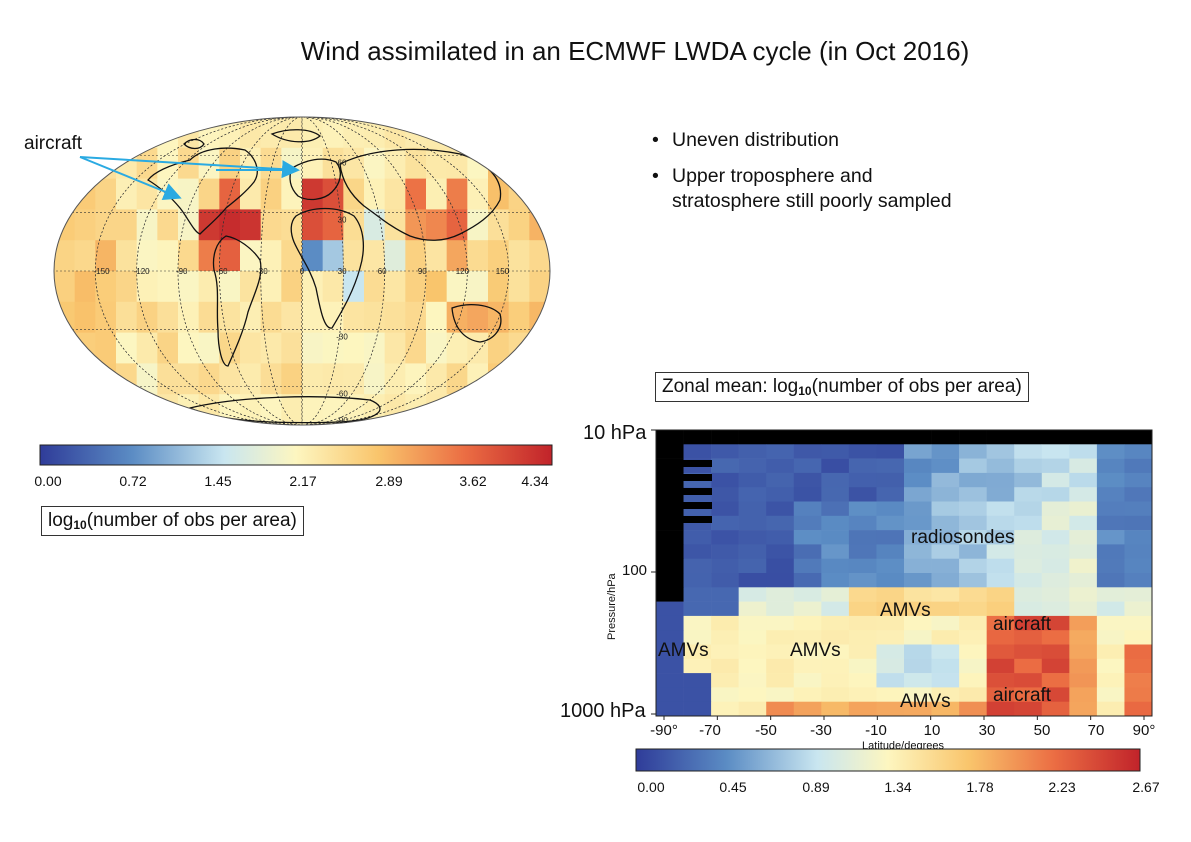 This screenshot has height=842, width=1191. What do you see at coordinates (422, 271) in the screenshot?
I see `longitude-label: 90` at bounding box center [422, 271].